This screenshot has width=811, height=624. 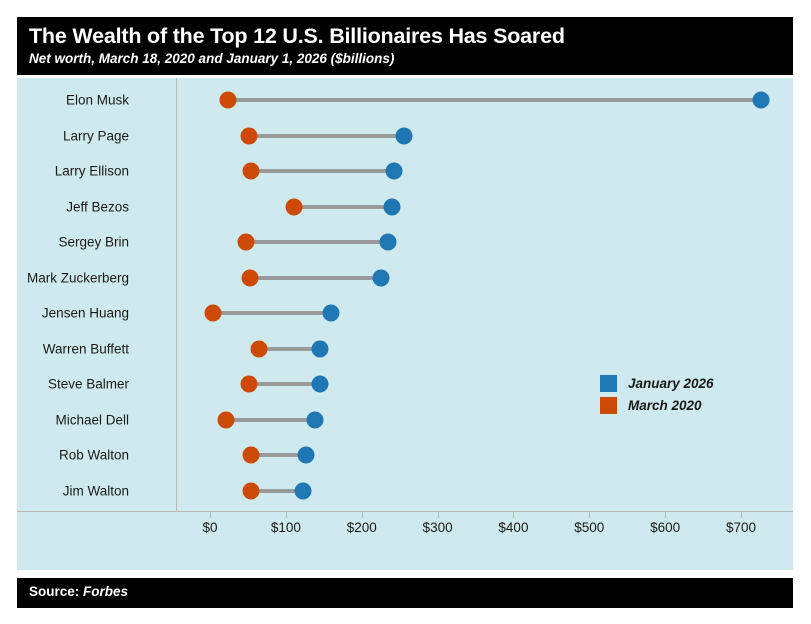 I want to click on category-label: Warren Buffett, so click(x=85, y=348).